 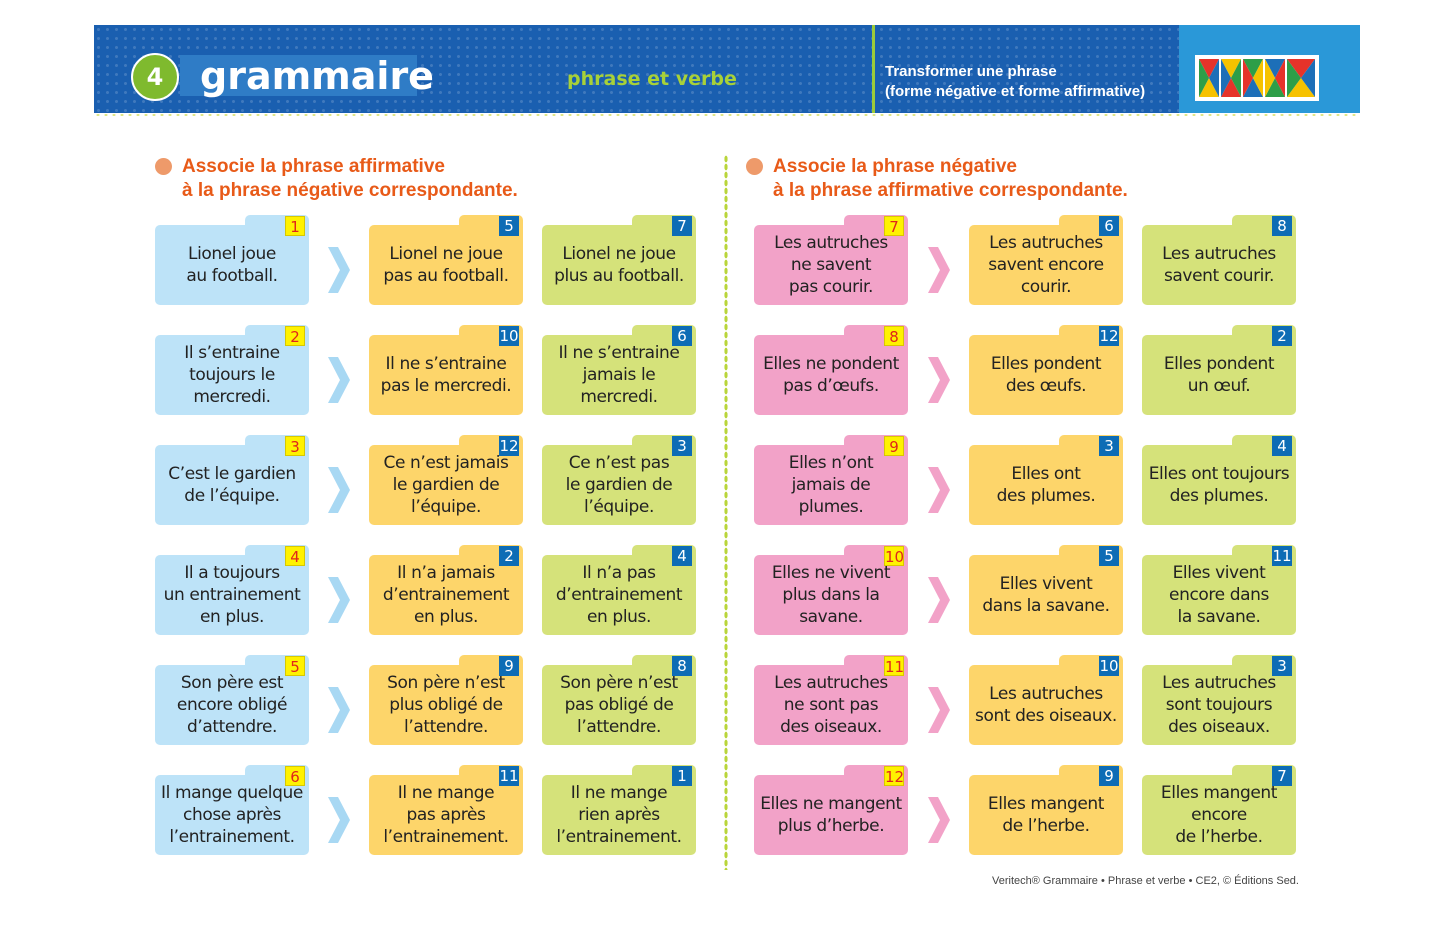 What do you see at coordinates (1257, 78) in the screenshot?
I see `veritech-logo-icon` at bounding box center [1257, 78].